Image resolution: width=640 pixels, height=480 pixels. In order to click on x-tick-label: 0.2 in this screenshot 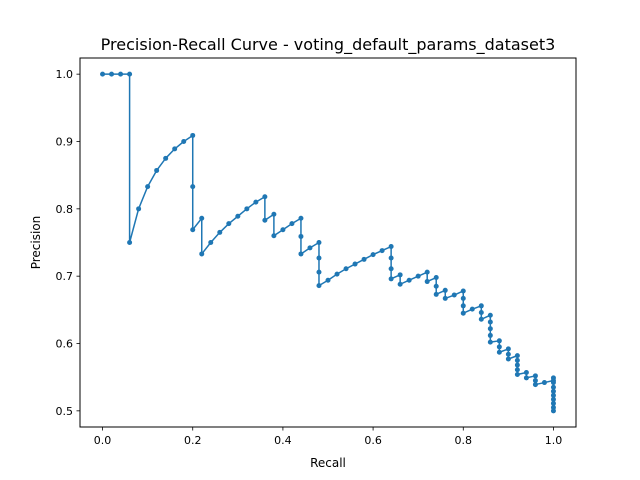, I will do `click(193, 440)`.